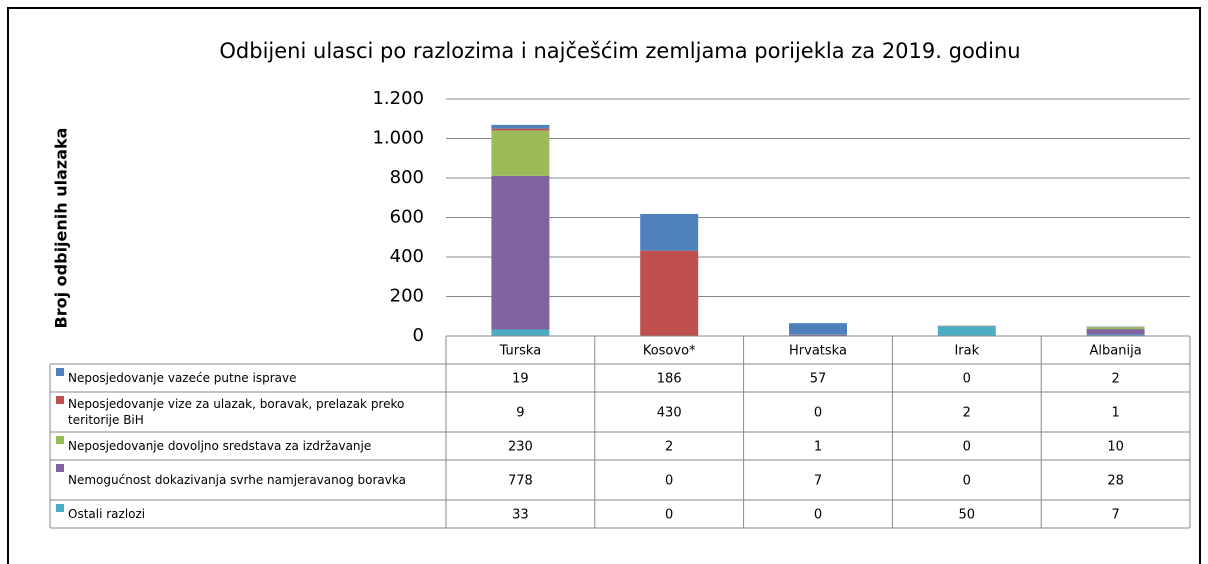 Image resolution: width=1208 pixels, height=564 pixels. What do you see at coordinates (520, 481) in the screenshot?
I see `table-value: 778` at bounding box center [520, 481].